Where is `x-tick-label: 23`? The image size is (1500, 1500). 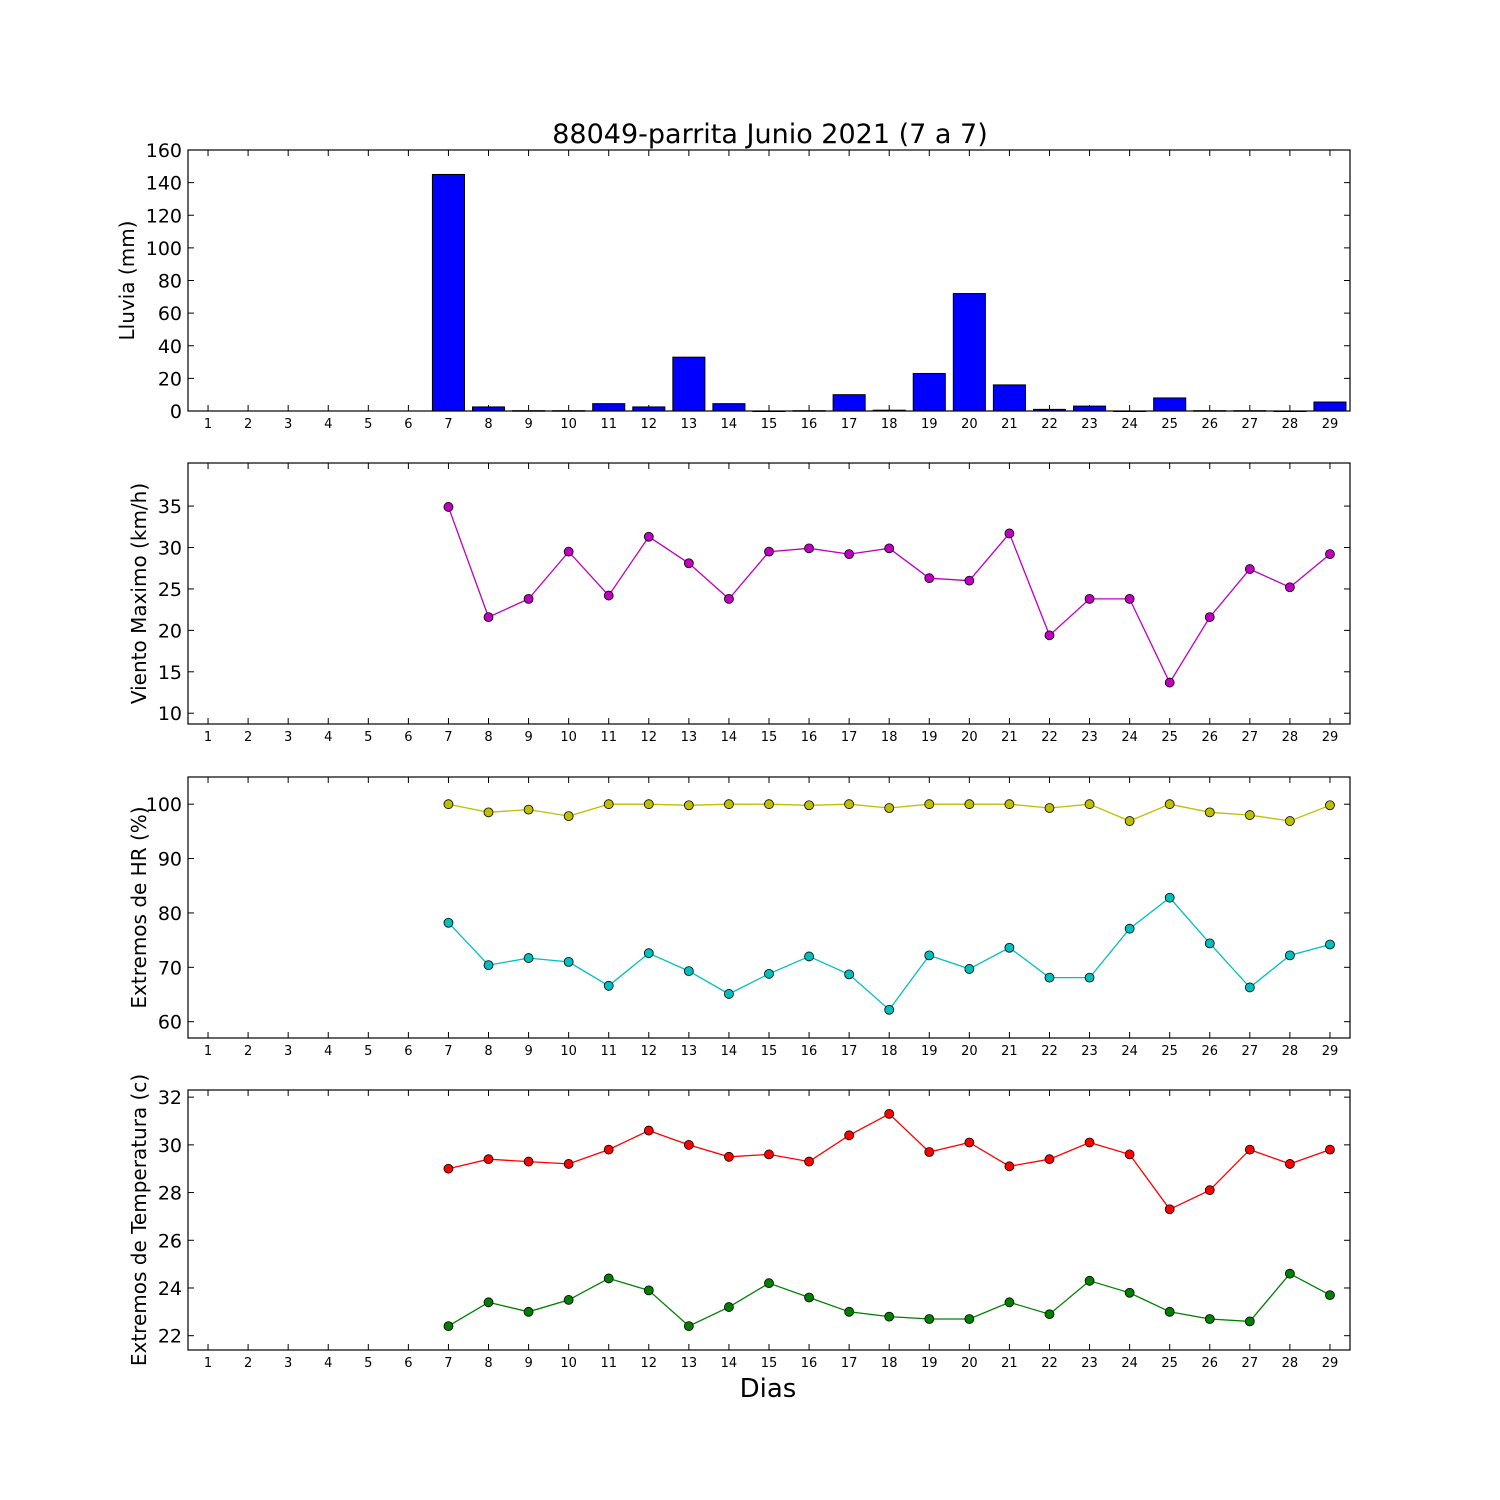 x-tick-label: 23 is located at coordinates (1089, 1363).